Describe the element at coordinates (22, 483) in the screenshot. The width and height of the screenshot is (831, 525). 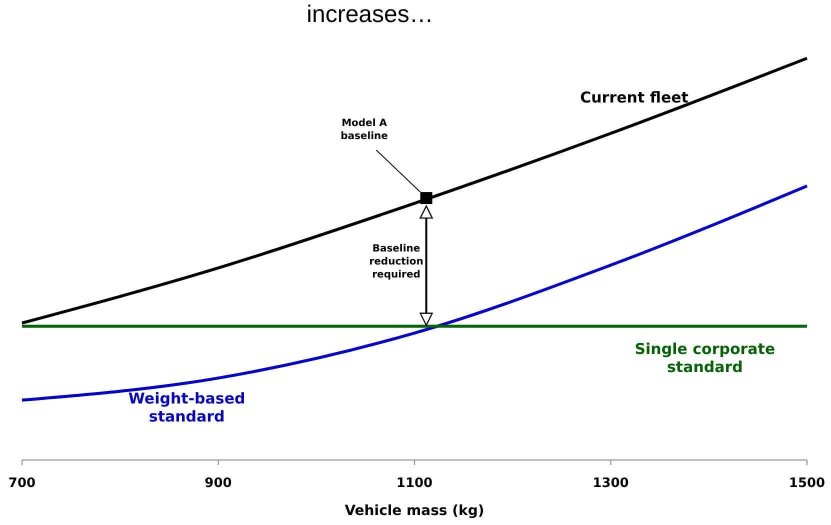
I see `x-tick-label: 700` at that location.